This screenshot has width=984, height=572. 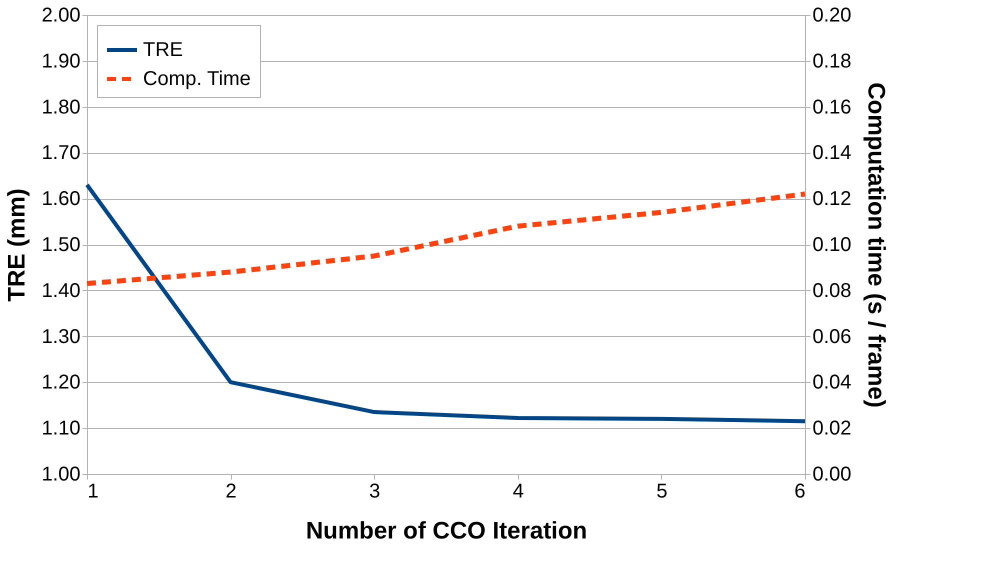 I want to click on y2-tick-label: 0.06, so click(x=832, y=337).